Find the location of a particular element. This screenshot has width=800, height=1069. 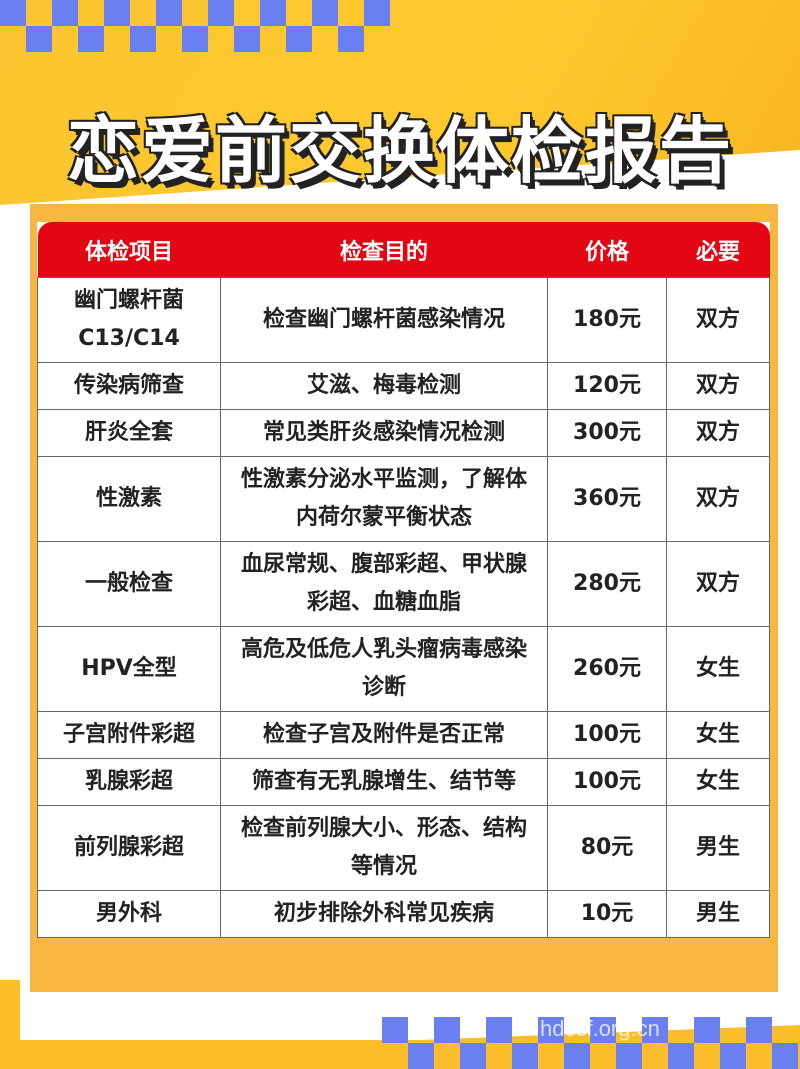

table-row: 子宫附件彩超 检查子宫及附件是否正常 100元 女生 is located at coordinates (403, 735).